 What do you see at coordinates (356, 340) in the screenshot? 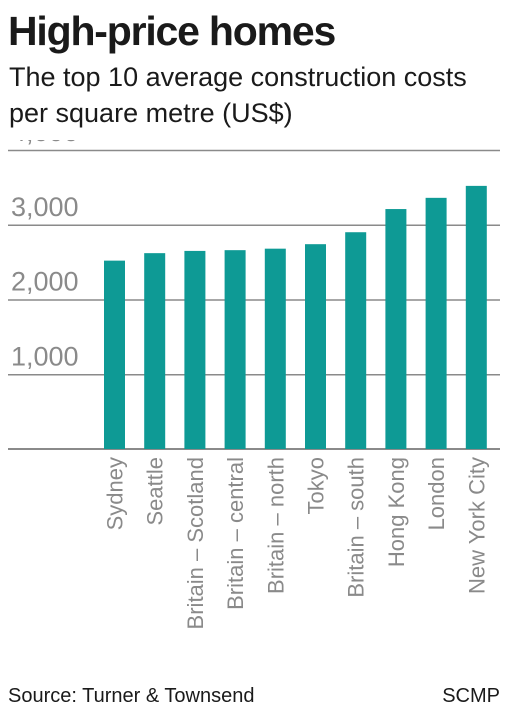
I see `bar-britain-south` at bounding box center [356, 340].